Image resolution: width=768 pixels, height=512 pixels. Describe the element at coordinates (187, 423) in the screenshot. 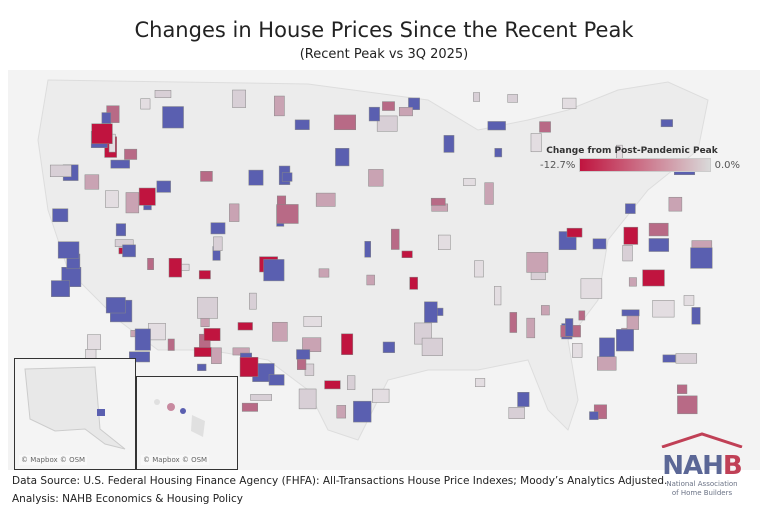

I see `hawaii-inset: © Mapbox © OSM` at that location.